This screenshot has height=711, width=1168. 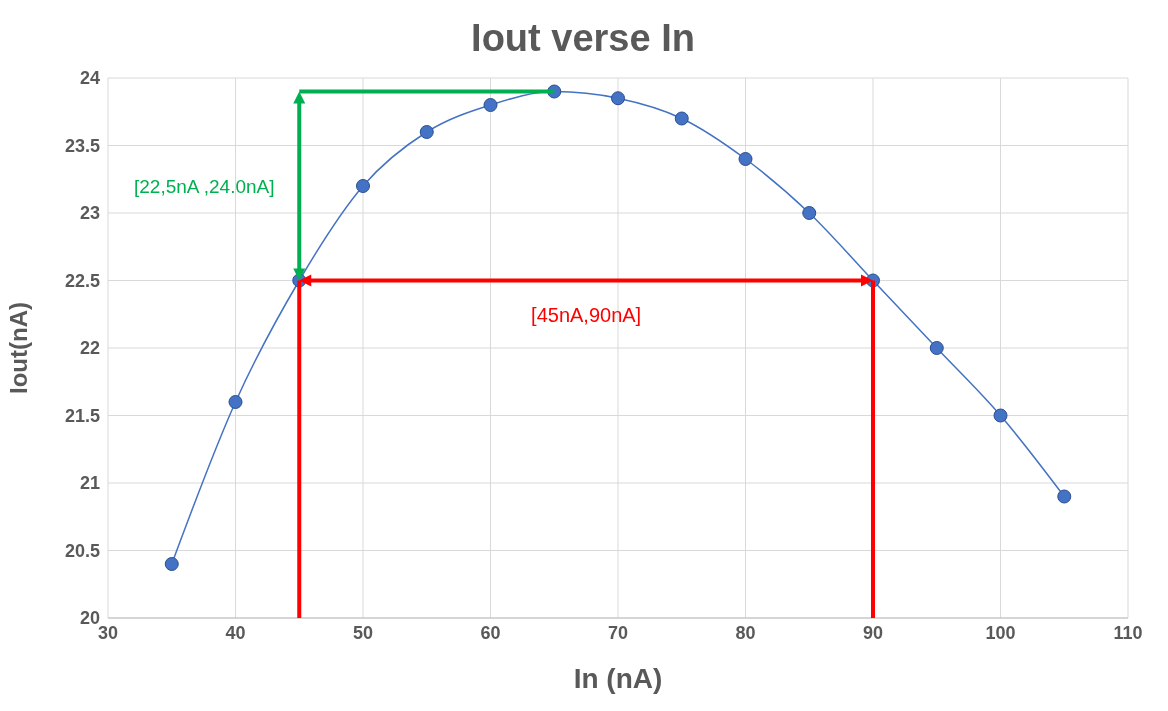 I want to click on x-tick-label: 90, so click(x=873, y=632).